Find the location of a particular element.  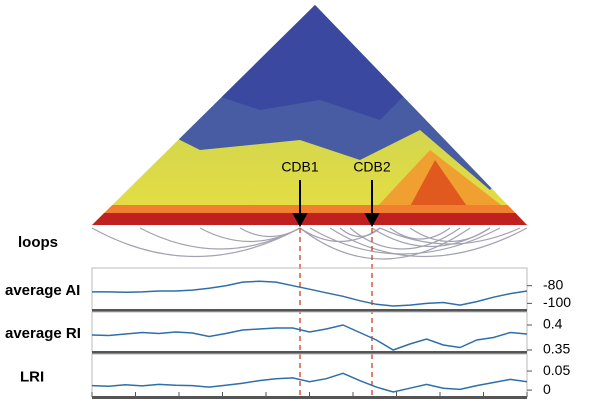

track-label: loops is located at coordinates (38, 242).